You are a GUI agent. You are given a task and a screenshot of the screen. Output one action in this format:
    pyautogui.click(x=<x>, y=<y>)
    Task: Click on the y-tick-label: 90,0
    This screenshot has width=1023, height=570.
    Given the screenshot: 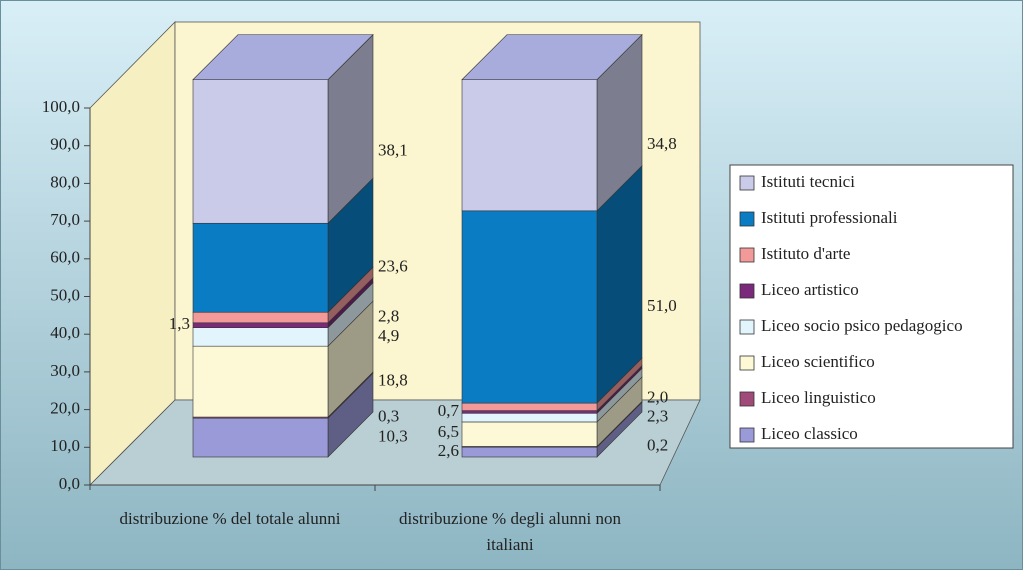 What is the action you would take?
    pyautogui.click(x=65, y=144)
    